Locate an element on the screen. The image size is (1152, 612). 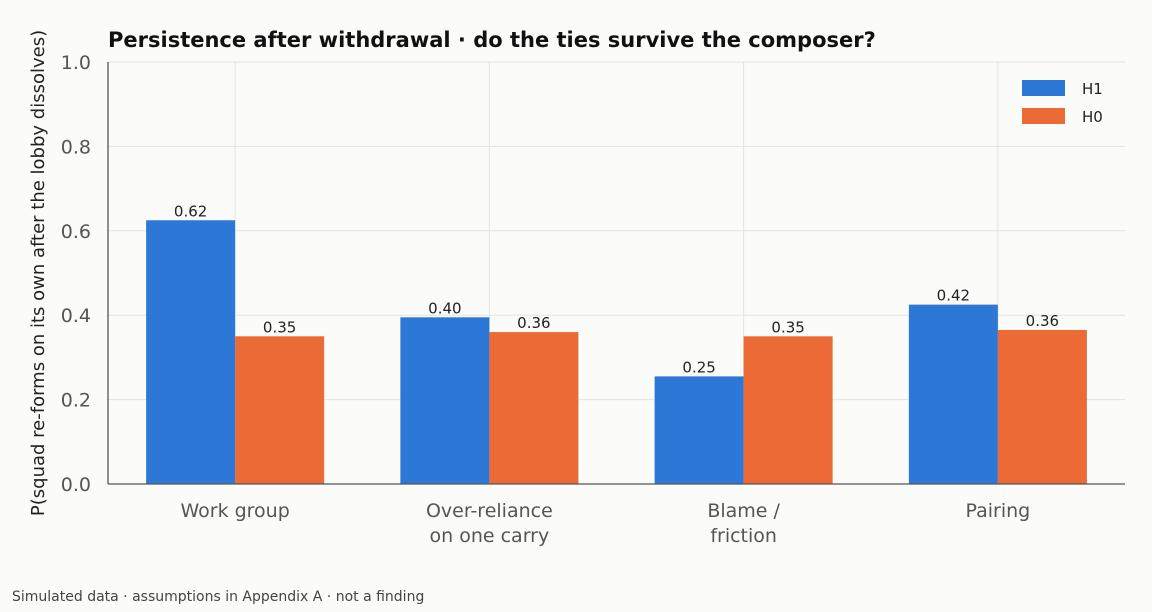
legend-swatch-h1 is located at coordinates (1043, 88).